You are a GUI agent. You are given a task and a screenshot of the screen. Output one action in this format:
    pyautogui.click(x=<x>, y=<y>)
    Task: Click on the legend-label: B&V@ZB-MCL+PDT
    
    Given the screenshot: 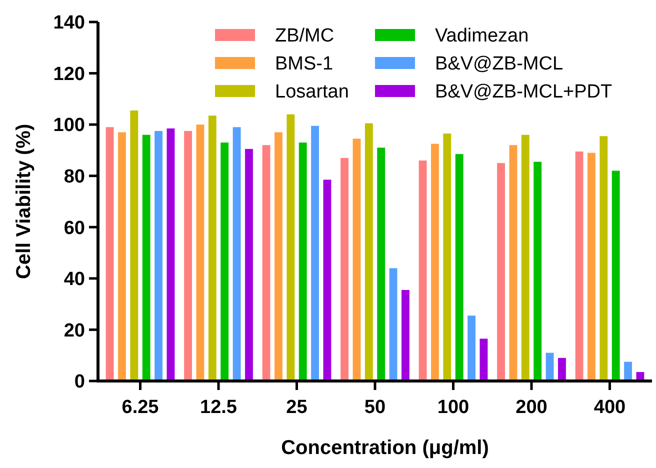 What is the action you would take?
    pyautogui.click(x=524, y=92)
    